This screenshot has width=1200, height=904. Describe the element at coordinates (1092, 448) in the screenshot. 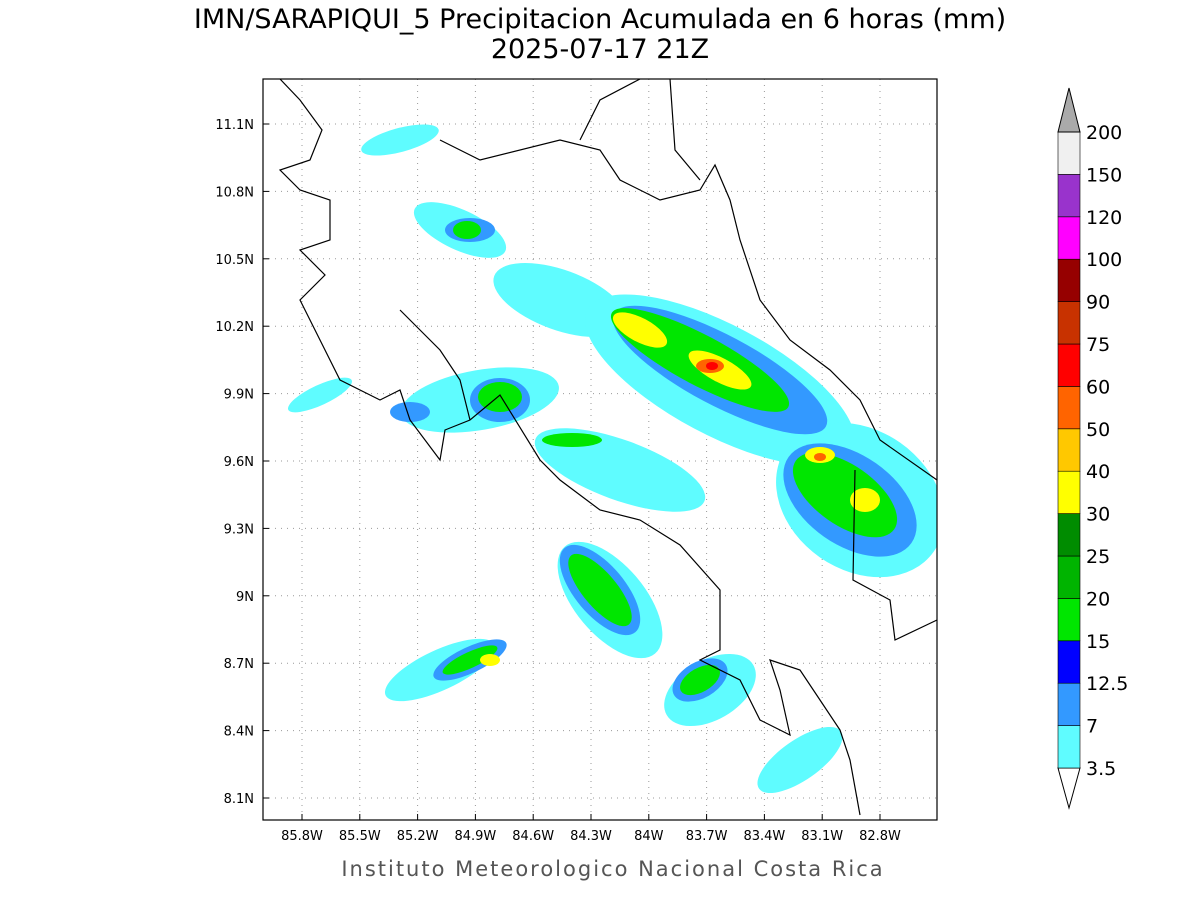

I see `colorbar: 3.5 7 12.5 15 20 25 30 40 50 60 75 90 100 120 150 200` at that location.